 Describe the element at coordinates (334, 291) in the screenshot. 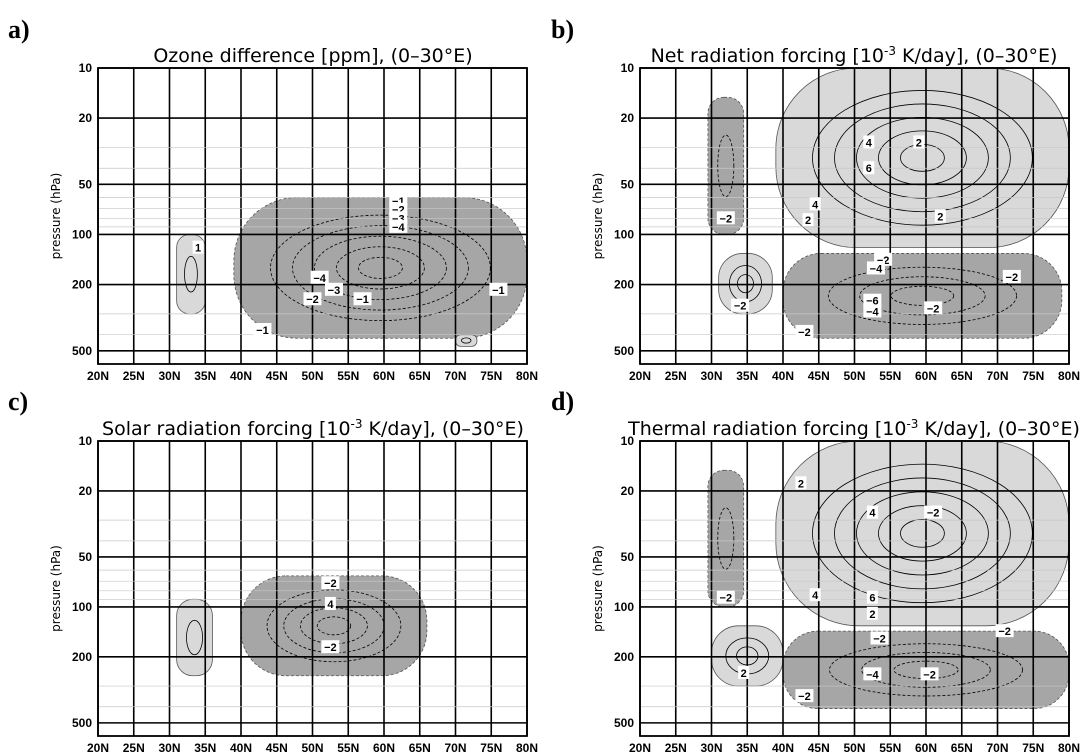

I see `contour-label: −3` at that location.